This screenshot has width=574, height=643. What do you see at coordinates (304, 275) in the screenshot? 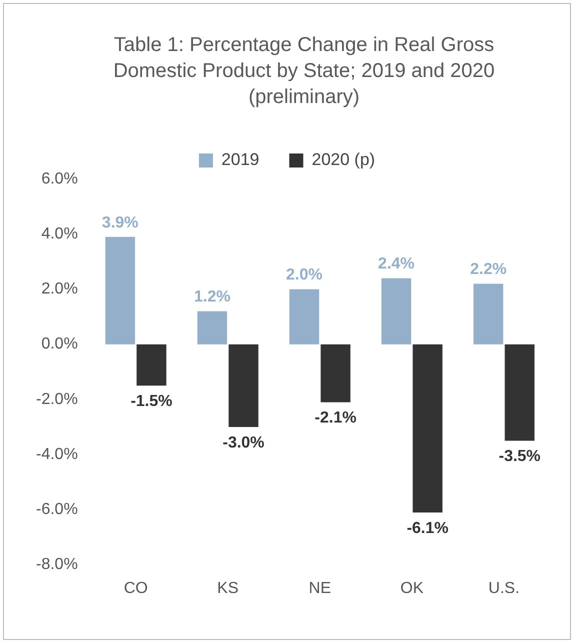
I see `data-label: 2.0%` at bounding box center [304, 275].